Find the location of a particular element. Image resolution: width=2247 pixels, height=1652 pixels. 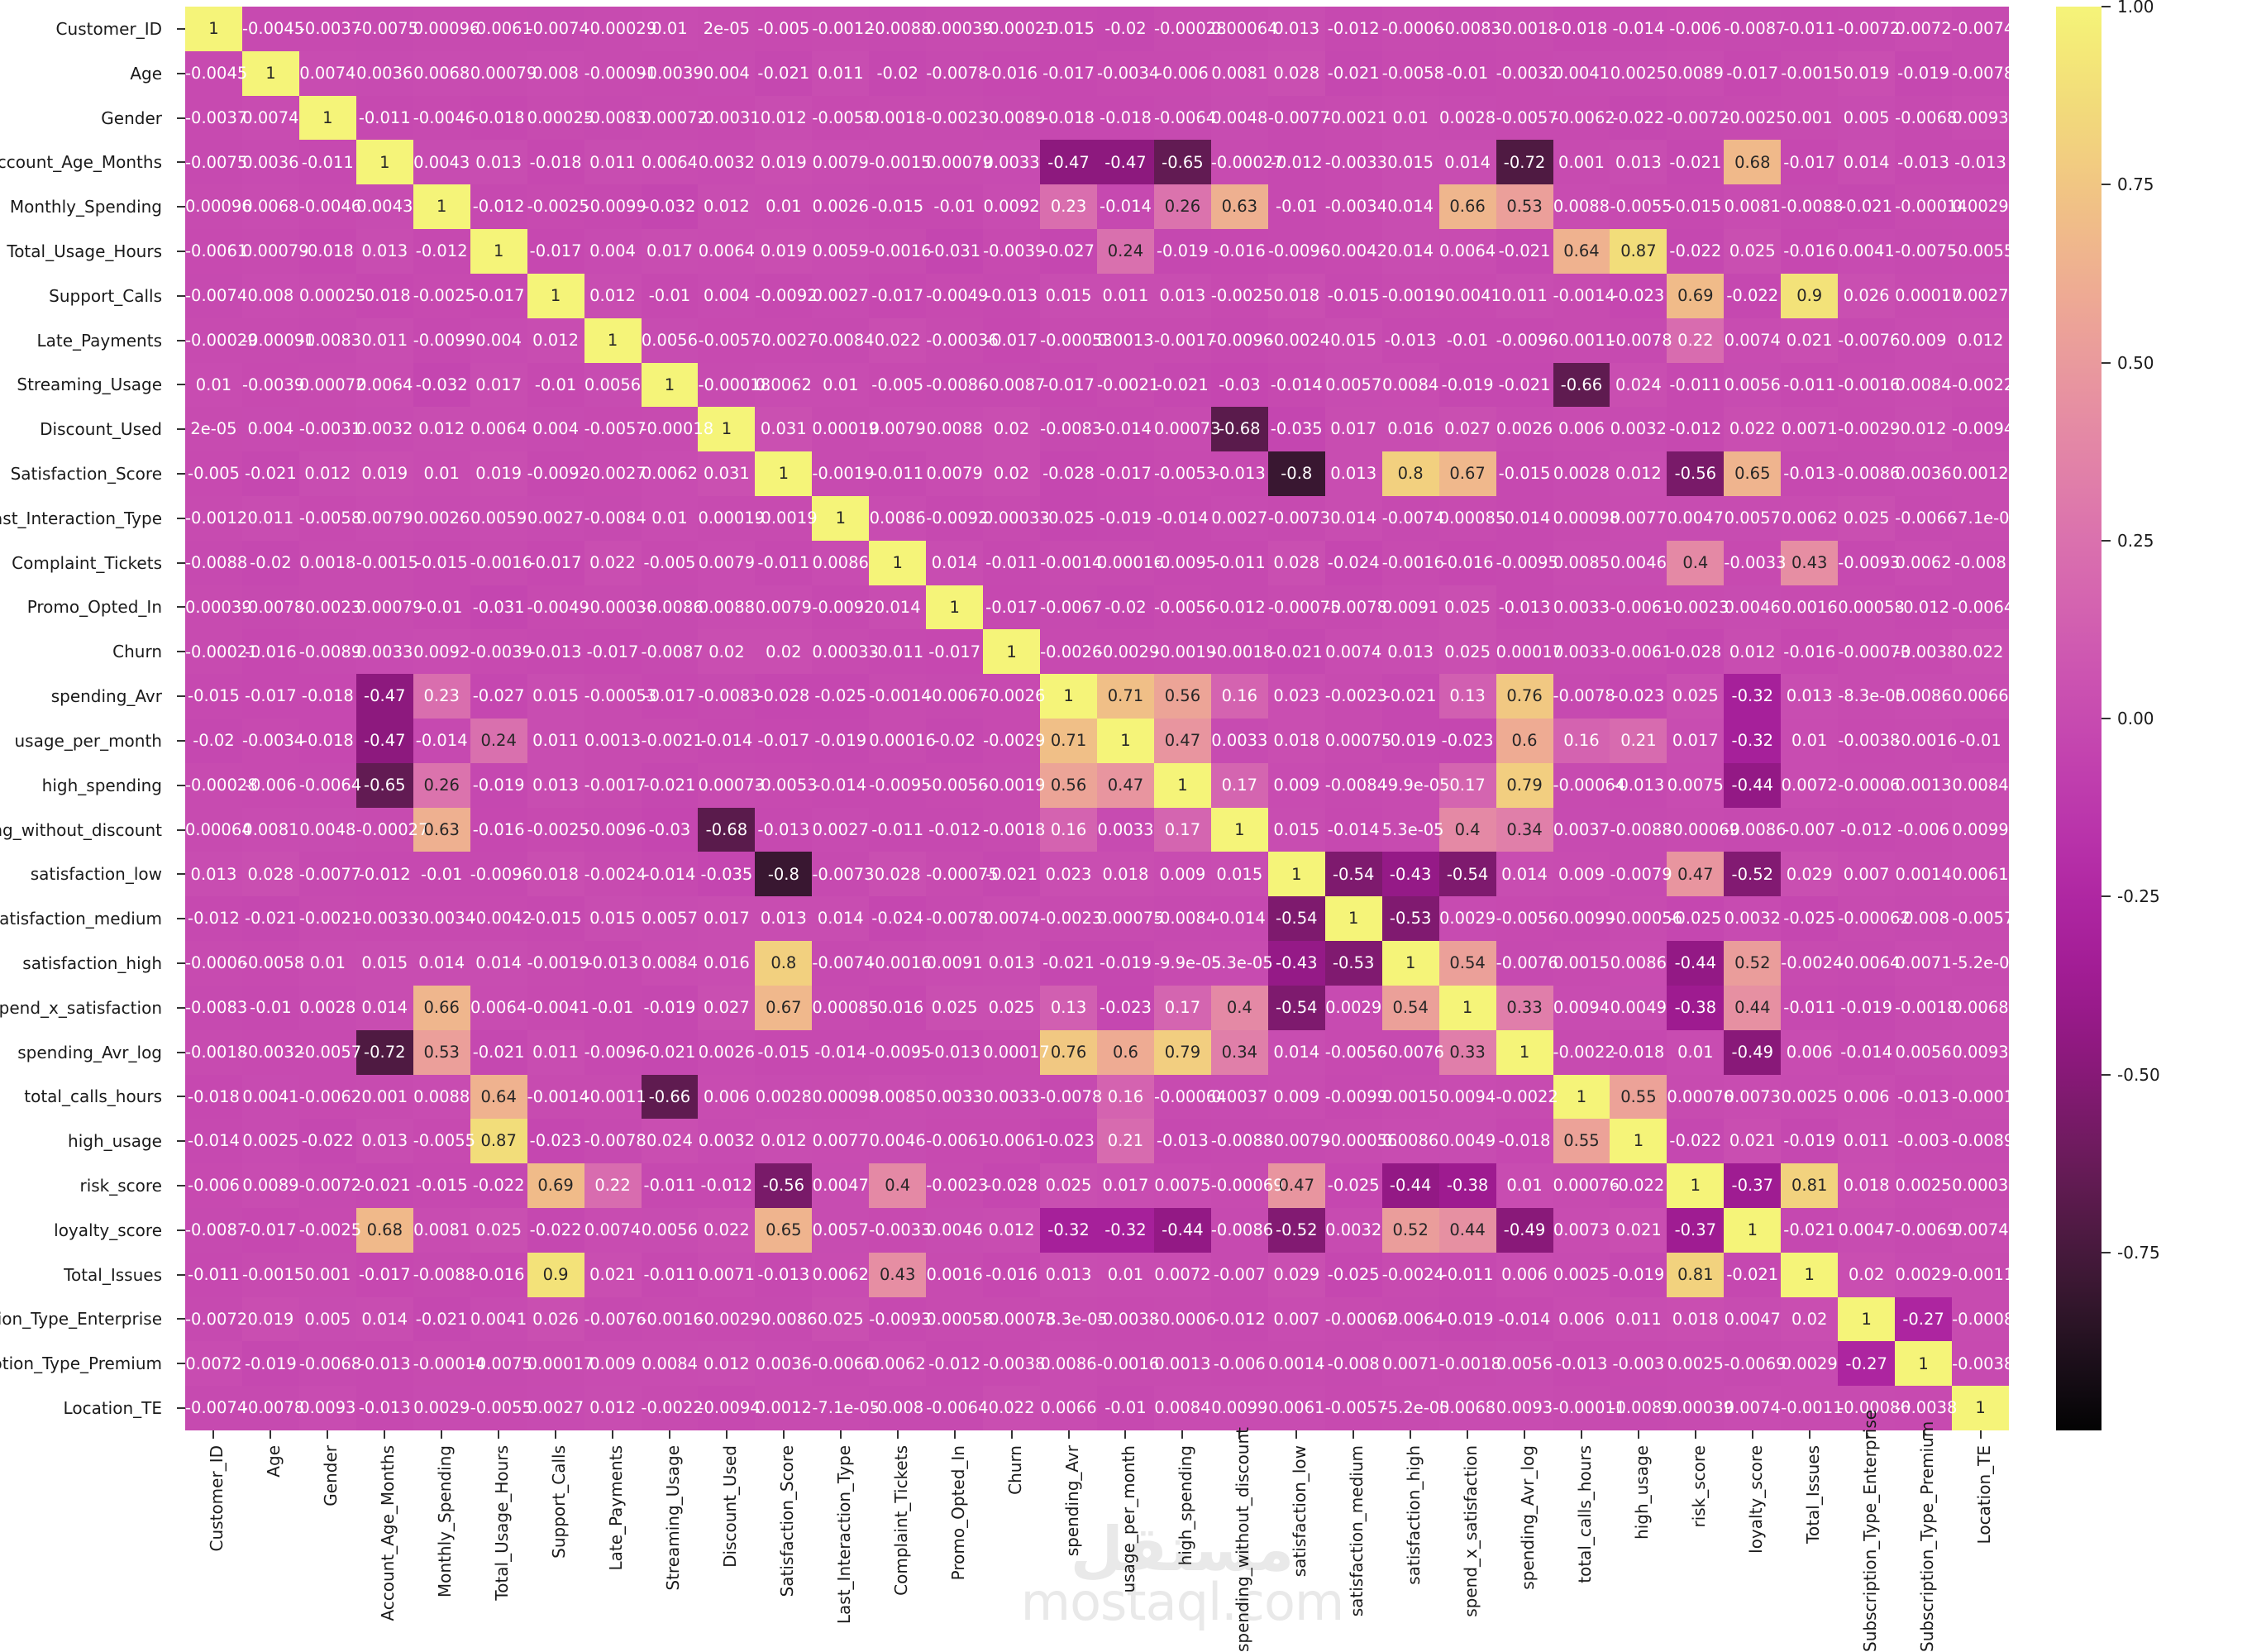

heatmap-cell: 0.0081 is located at coordinates (1239, 73).